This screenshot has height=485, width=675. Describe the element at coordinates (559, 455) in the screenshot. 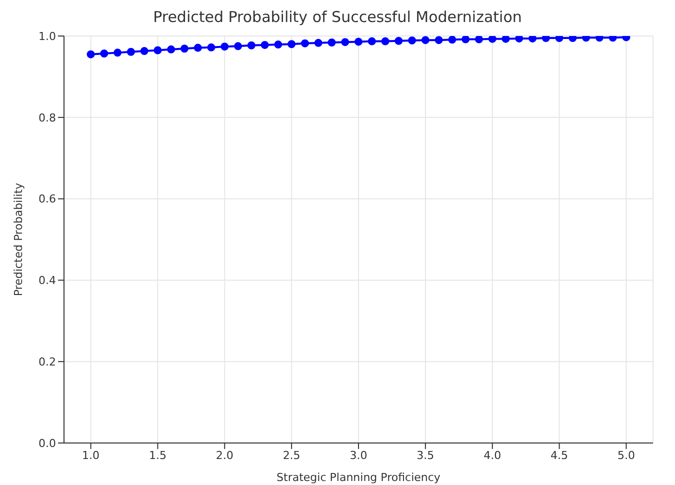

I see `x-tick-label: 4.5` at that location.